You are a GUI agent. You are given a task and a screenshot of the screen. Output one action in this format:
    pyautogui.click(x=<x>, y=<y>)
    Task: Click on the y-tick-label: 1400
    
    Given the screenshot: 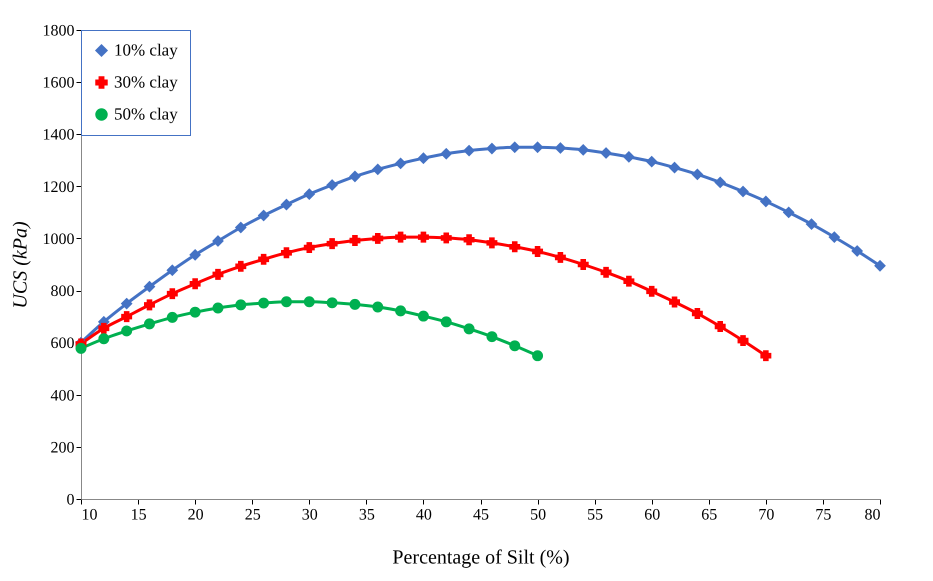 What is the action you would take?
    pyautogui.click(x=58, y=135)
    